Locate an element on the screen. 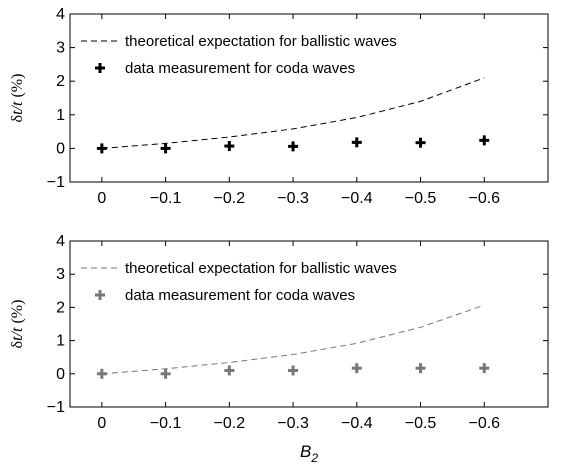  x-axis-label-subscript: 2 is located at coordinates (314, 458).